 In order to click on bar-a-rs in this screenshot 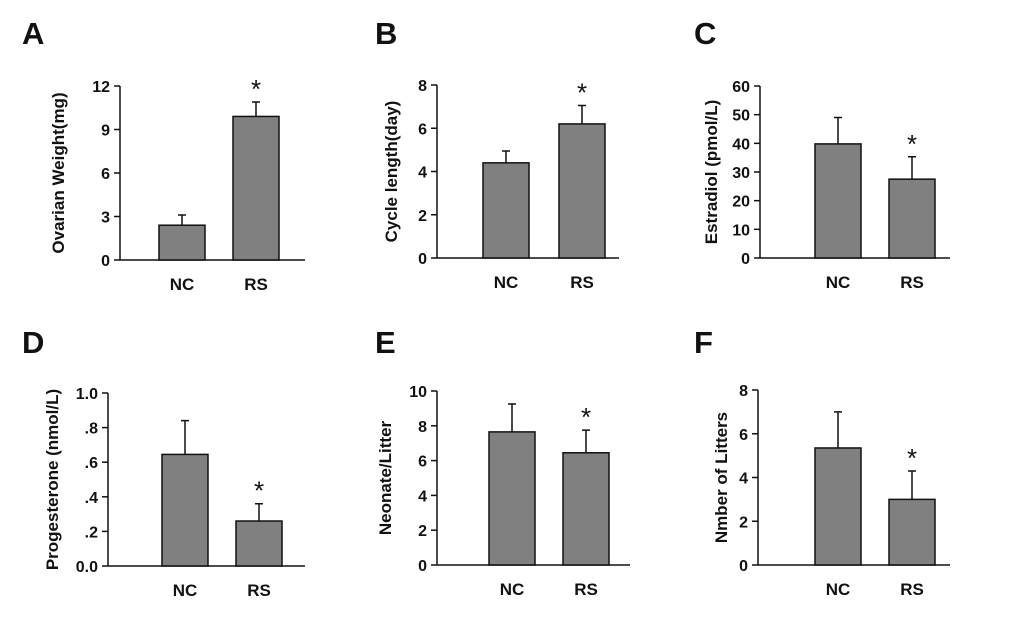, I will do `click(256, 188)`.